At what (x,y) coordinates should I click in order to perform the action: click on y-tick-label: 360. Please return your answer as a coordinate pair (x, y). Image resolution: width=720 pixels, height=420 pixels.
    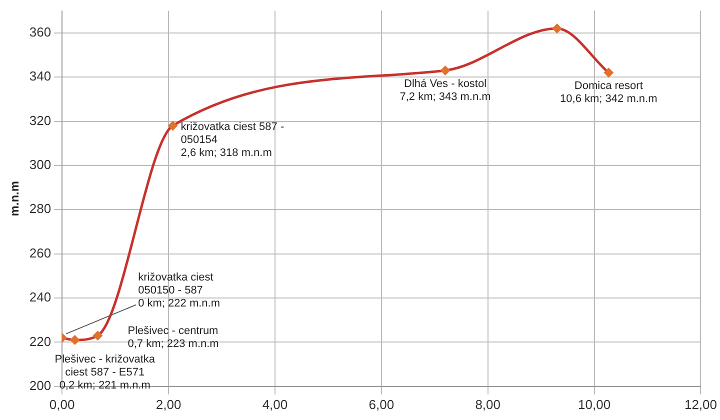
    Looking at the image, I should click on (40, 32).